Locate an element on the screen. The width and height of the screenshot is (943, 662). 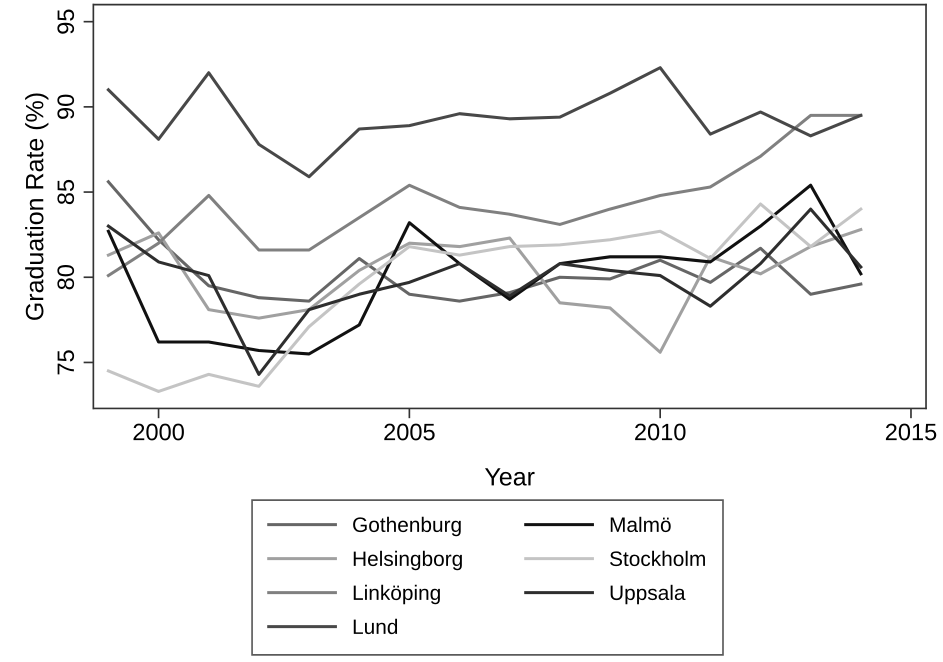
legend-label: Lund is located at coordinates (376, 626).